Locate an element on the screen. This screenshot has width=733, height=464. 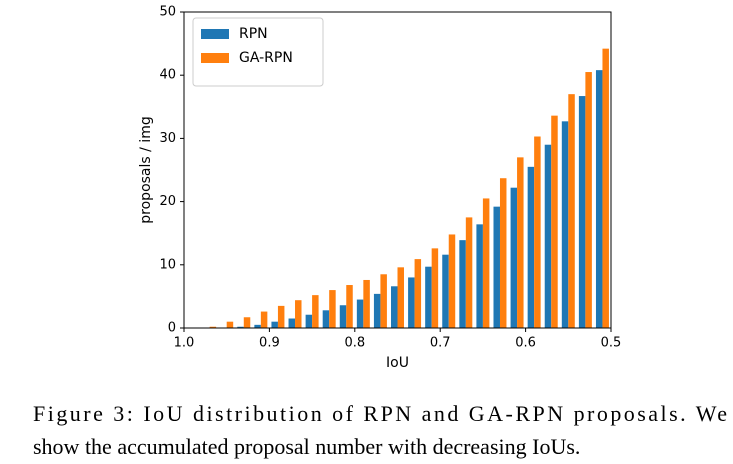
legend-label: GA-RPN is located at coordinates (266, 58).